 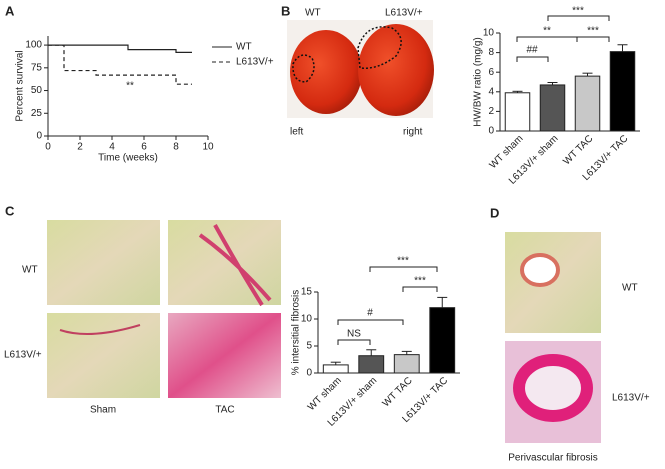 I want to click on legend-label: WT, so click(x=244, y=47).